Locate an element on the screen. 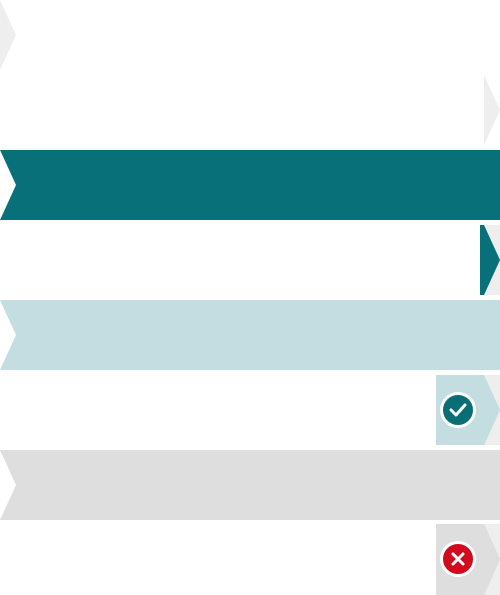  light-teal-banner is located at coordinates (250, 335).